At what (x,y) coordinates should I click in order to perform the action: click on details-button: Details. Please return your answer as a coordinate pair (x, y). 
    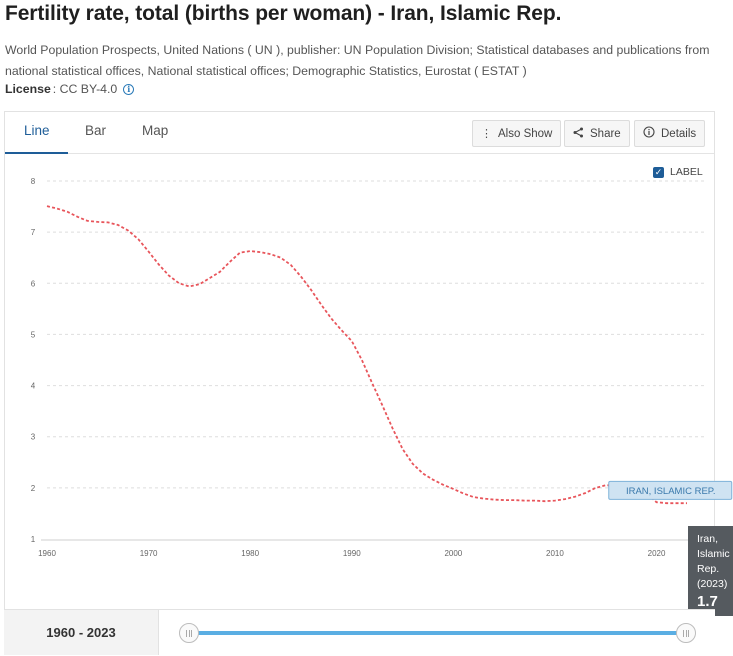
    Looking at the image, I should click on (670, 133).